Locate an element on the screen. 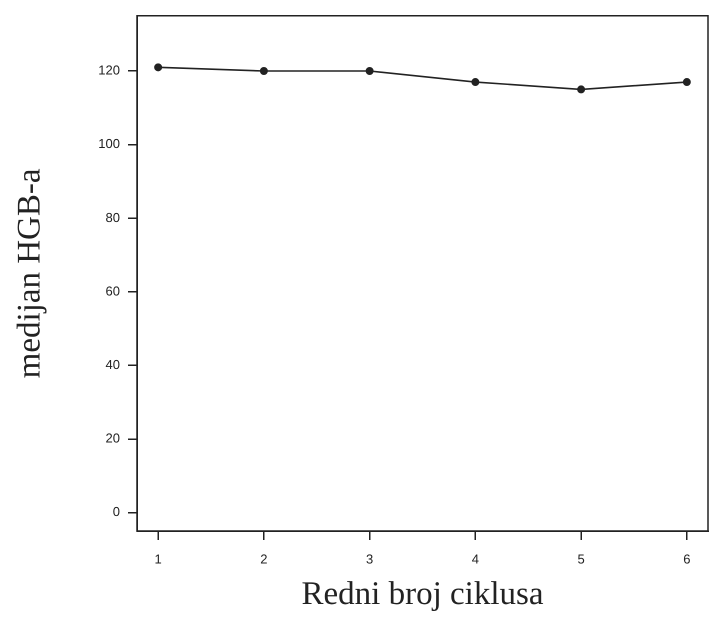  y-tick-label: 80 is located at coordinates (113, 217).